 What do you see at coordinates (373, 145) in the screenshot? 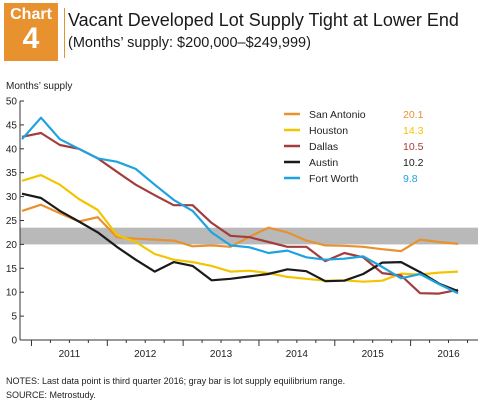
I see `legend-box` at bounding box center [373, 145].